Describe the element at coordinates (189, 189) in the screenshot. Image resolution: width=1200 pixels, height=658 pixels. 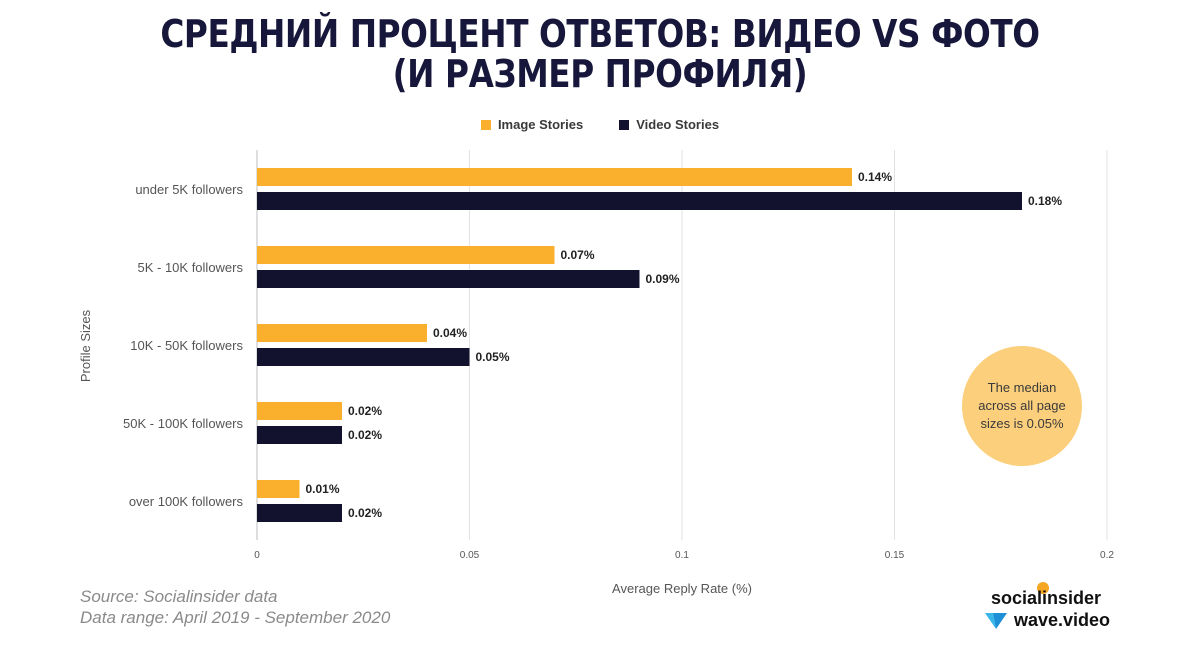
I see `category-label: under 5K followers` at that location.